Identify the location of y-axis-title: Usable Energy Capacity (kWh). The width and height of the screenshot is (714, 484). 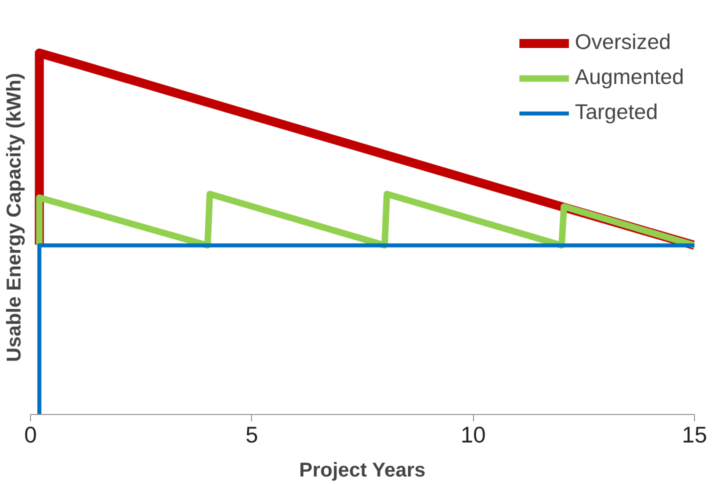
(15, 217).